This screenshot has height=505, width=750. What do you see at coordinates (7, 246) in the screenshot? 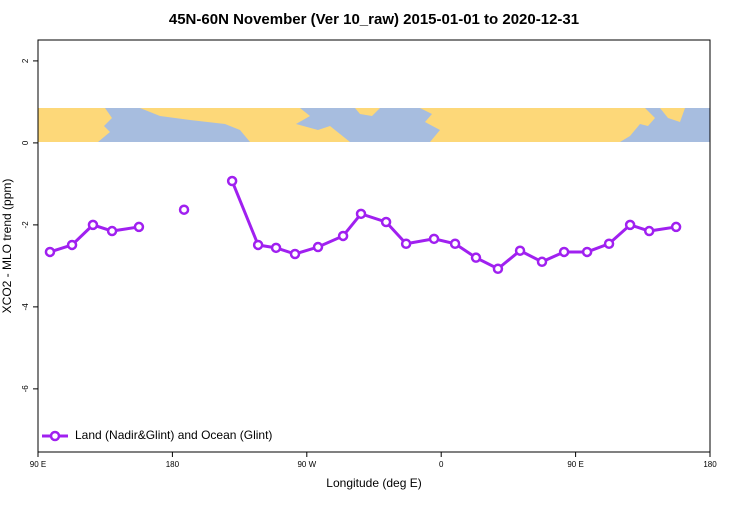
I see `y-axis-label: XCO2 - MLO trend (ppm)` at bounding box center [7, 246].